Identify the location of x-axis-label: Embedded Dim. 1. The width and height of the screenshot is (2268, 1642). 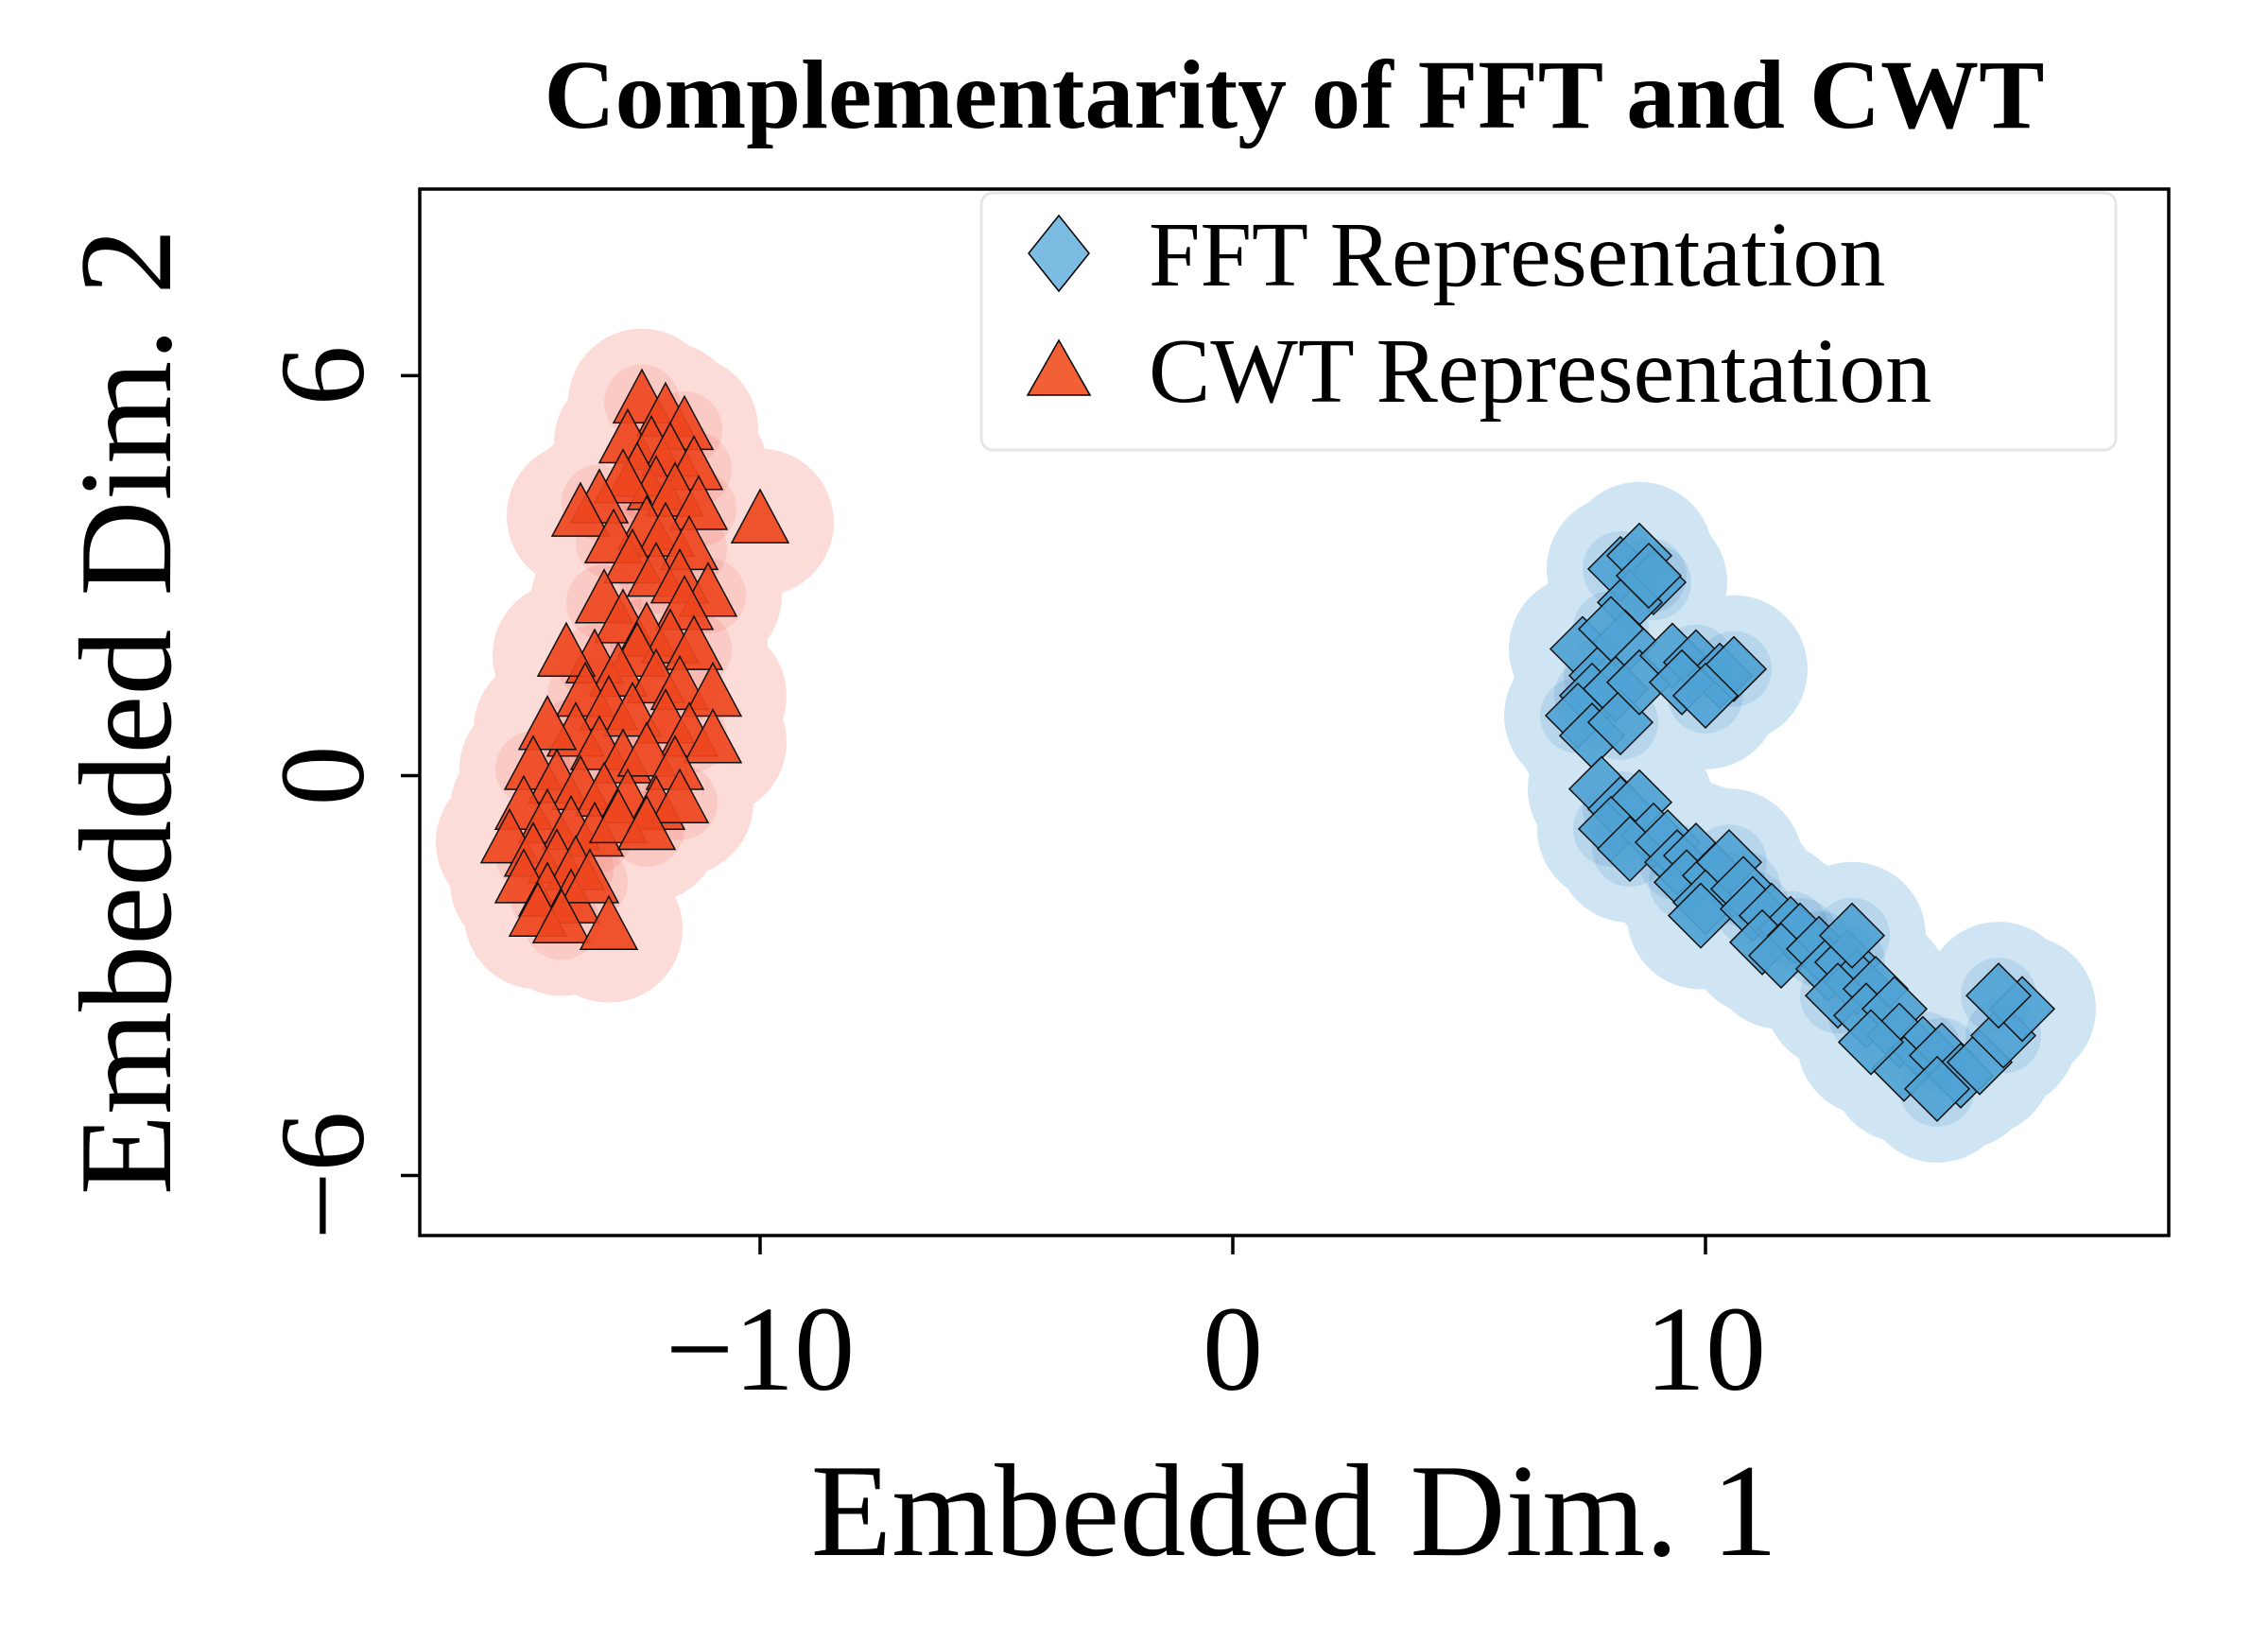
(1295, 1511).